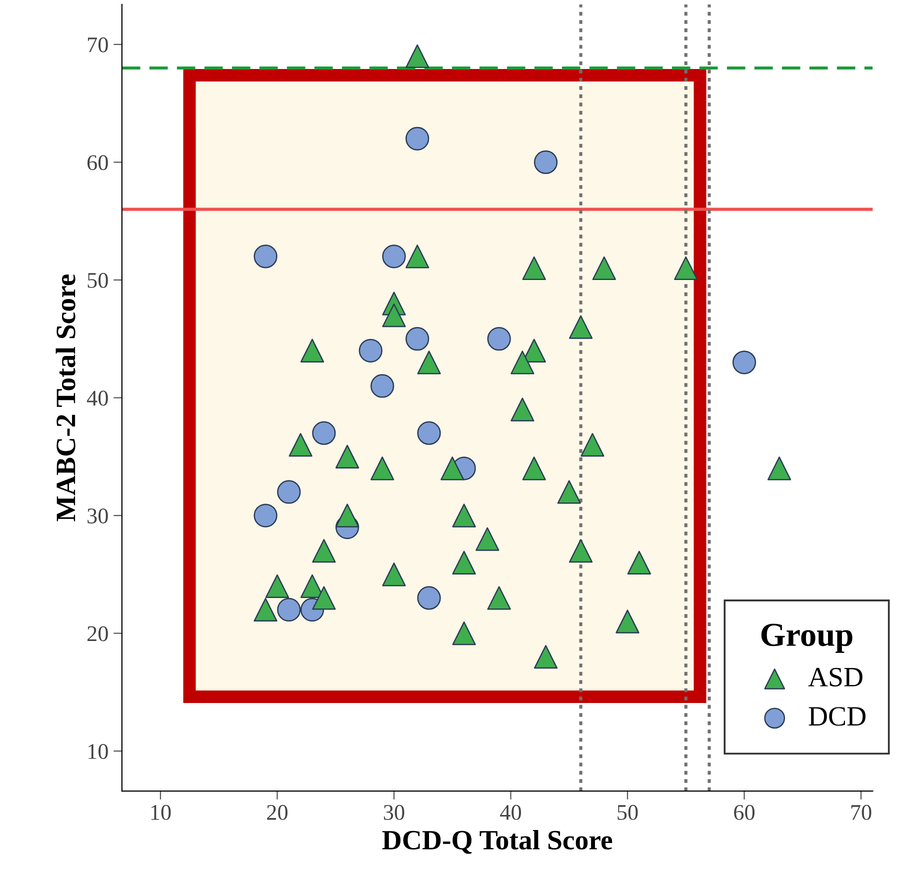 The width and height of the screenshot is (910, 879). Describe the element at coordinates (394, 812) in the screenshot. I see `x-tick-label: 30` at that location.